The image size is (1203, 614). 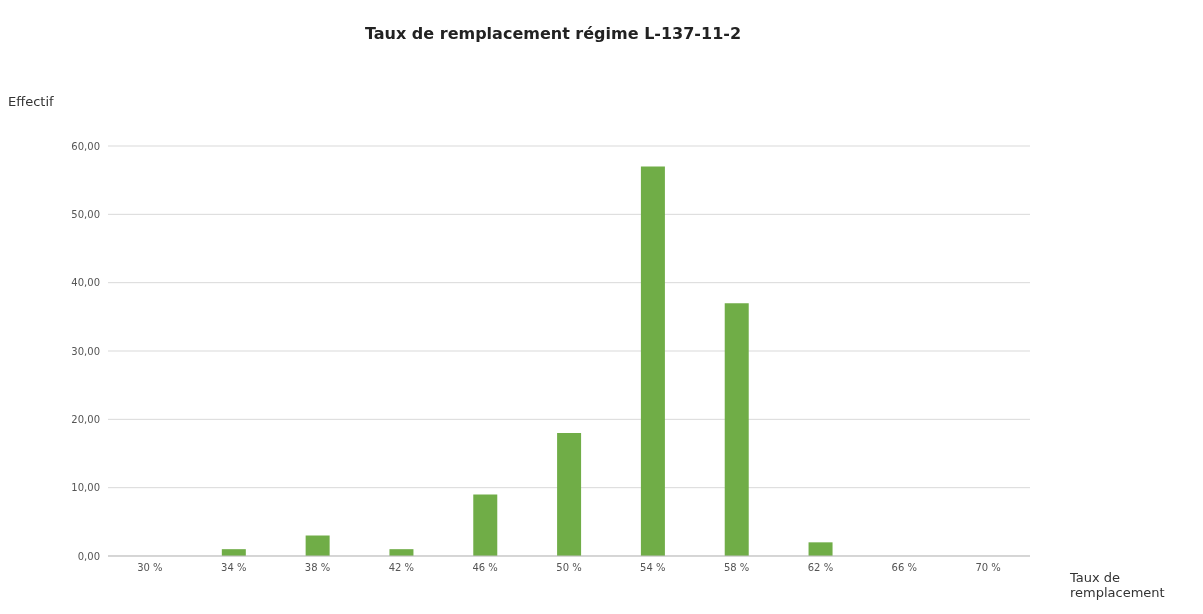 I want to click on x-tick-label: 62 %, so click(x=820, y=568).